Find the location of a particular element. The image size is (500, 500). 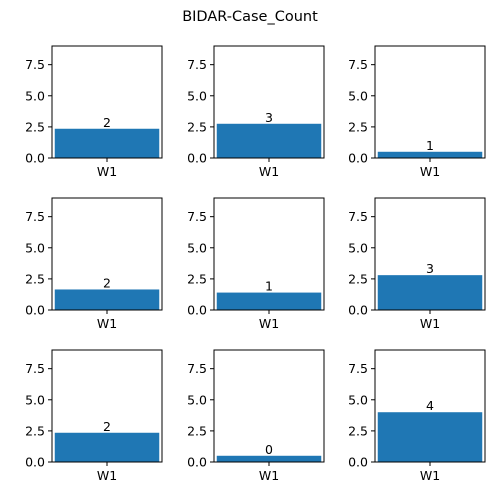

subplot-1: 2 0.0 2.5 5.0 7.5 W1 is located at coordinates (94, 112).